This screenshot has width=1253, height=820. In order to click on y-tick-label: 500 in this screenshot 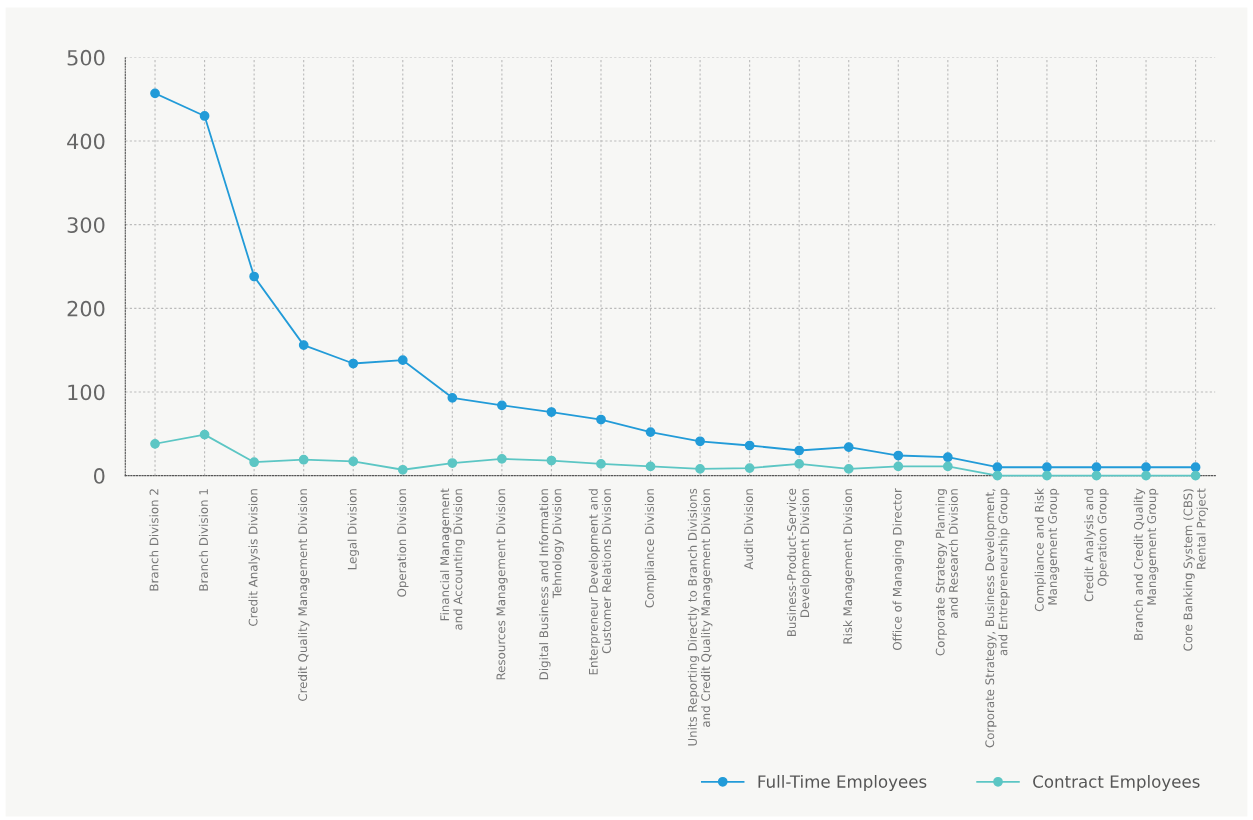, I will do `click(86, 57)`.